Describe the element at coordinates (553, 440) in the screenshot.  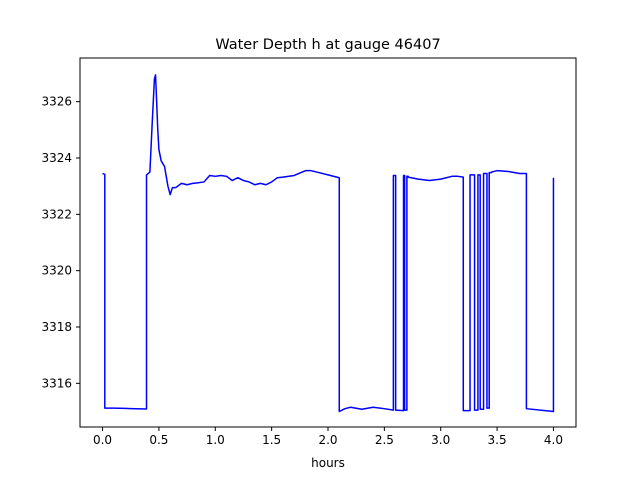
I see `x-tick-label: 4.0` at that location.